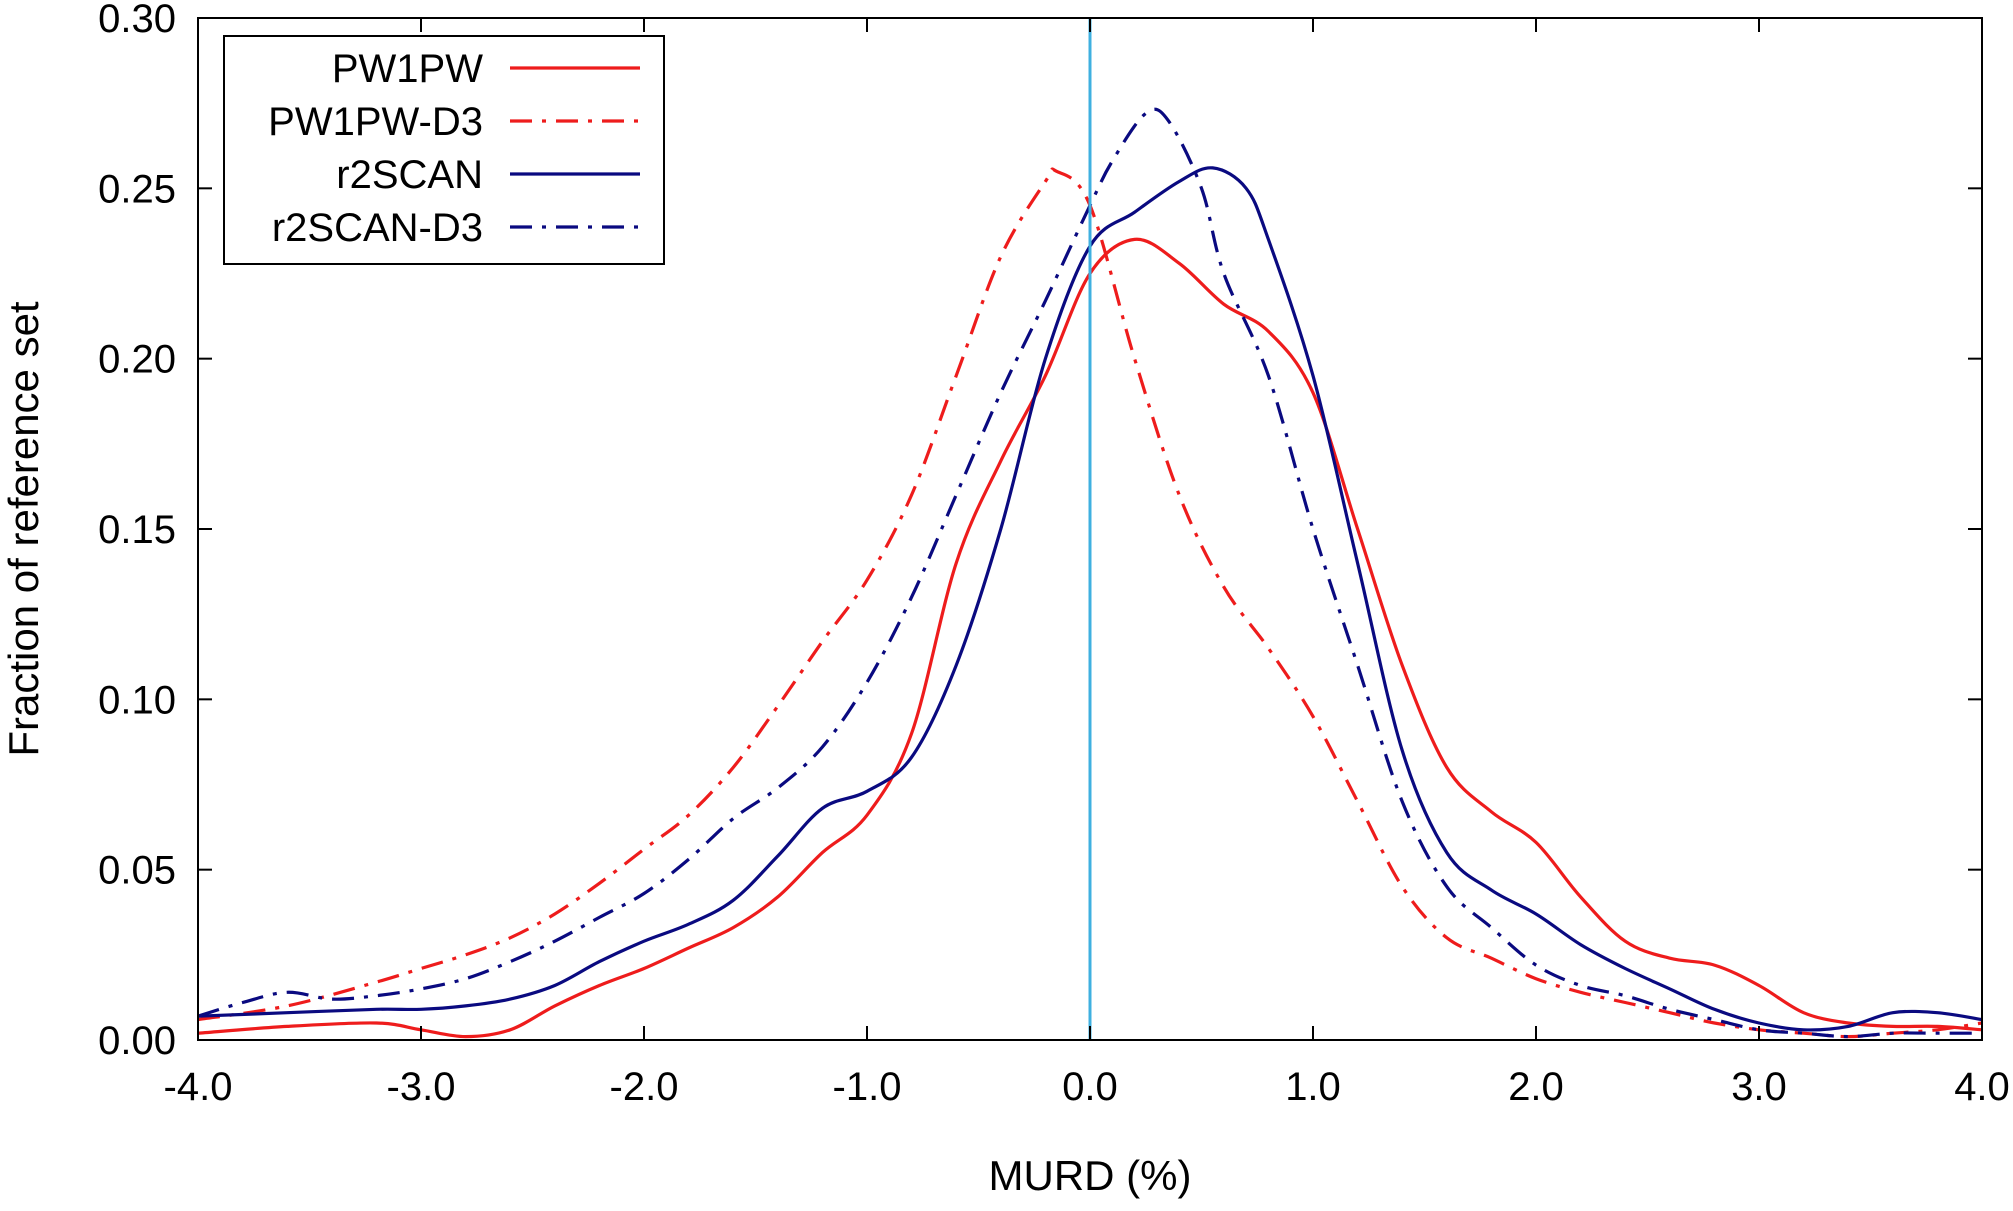 The height and width of the screenshot is (1211, 2013). What do you see at coordinates (377, 228) in the screenshot?
I see `legend-label-r2scan-d3: r2SCAN-D3` at bounding box center [377, 228].